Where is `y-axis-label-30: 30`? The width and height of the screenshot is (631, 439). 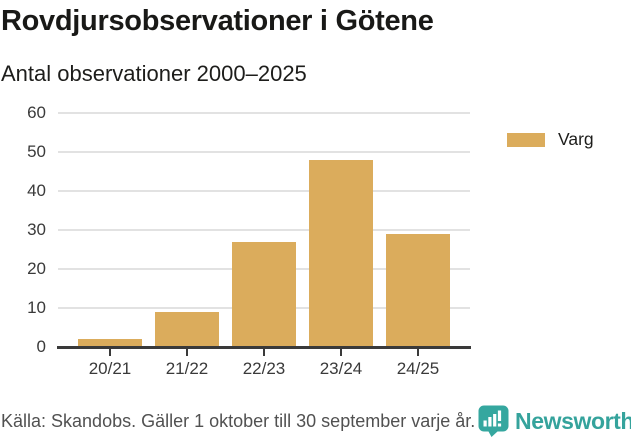 y-axis-label-30: 30 is located at coordinates (36, 229).